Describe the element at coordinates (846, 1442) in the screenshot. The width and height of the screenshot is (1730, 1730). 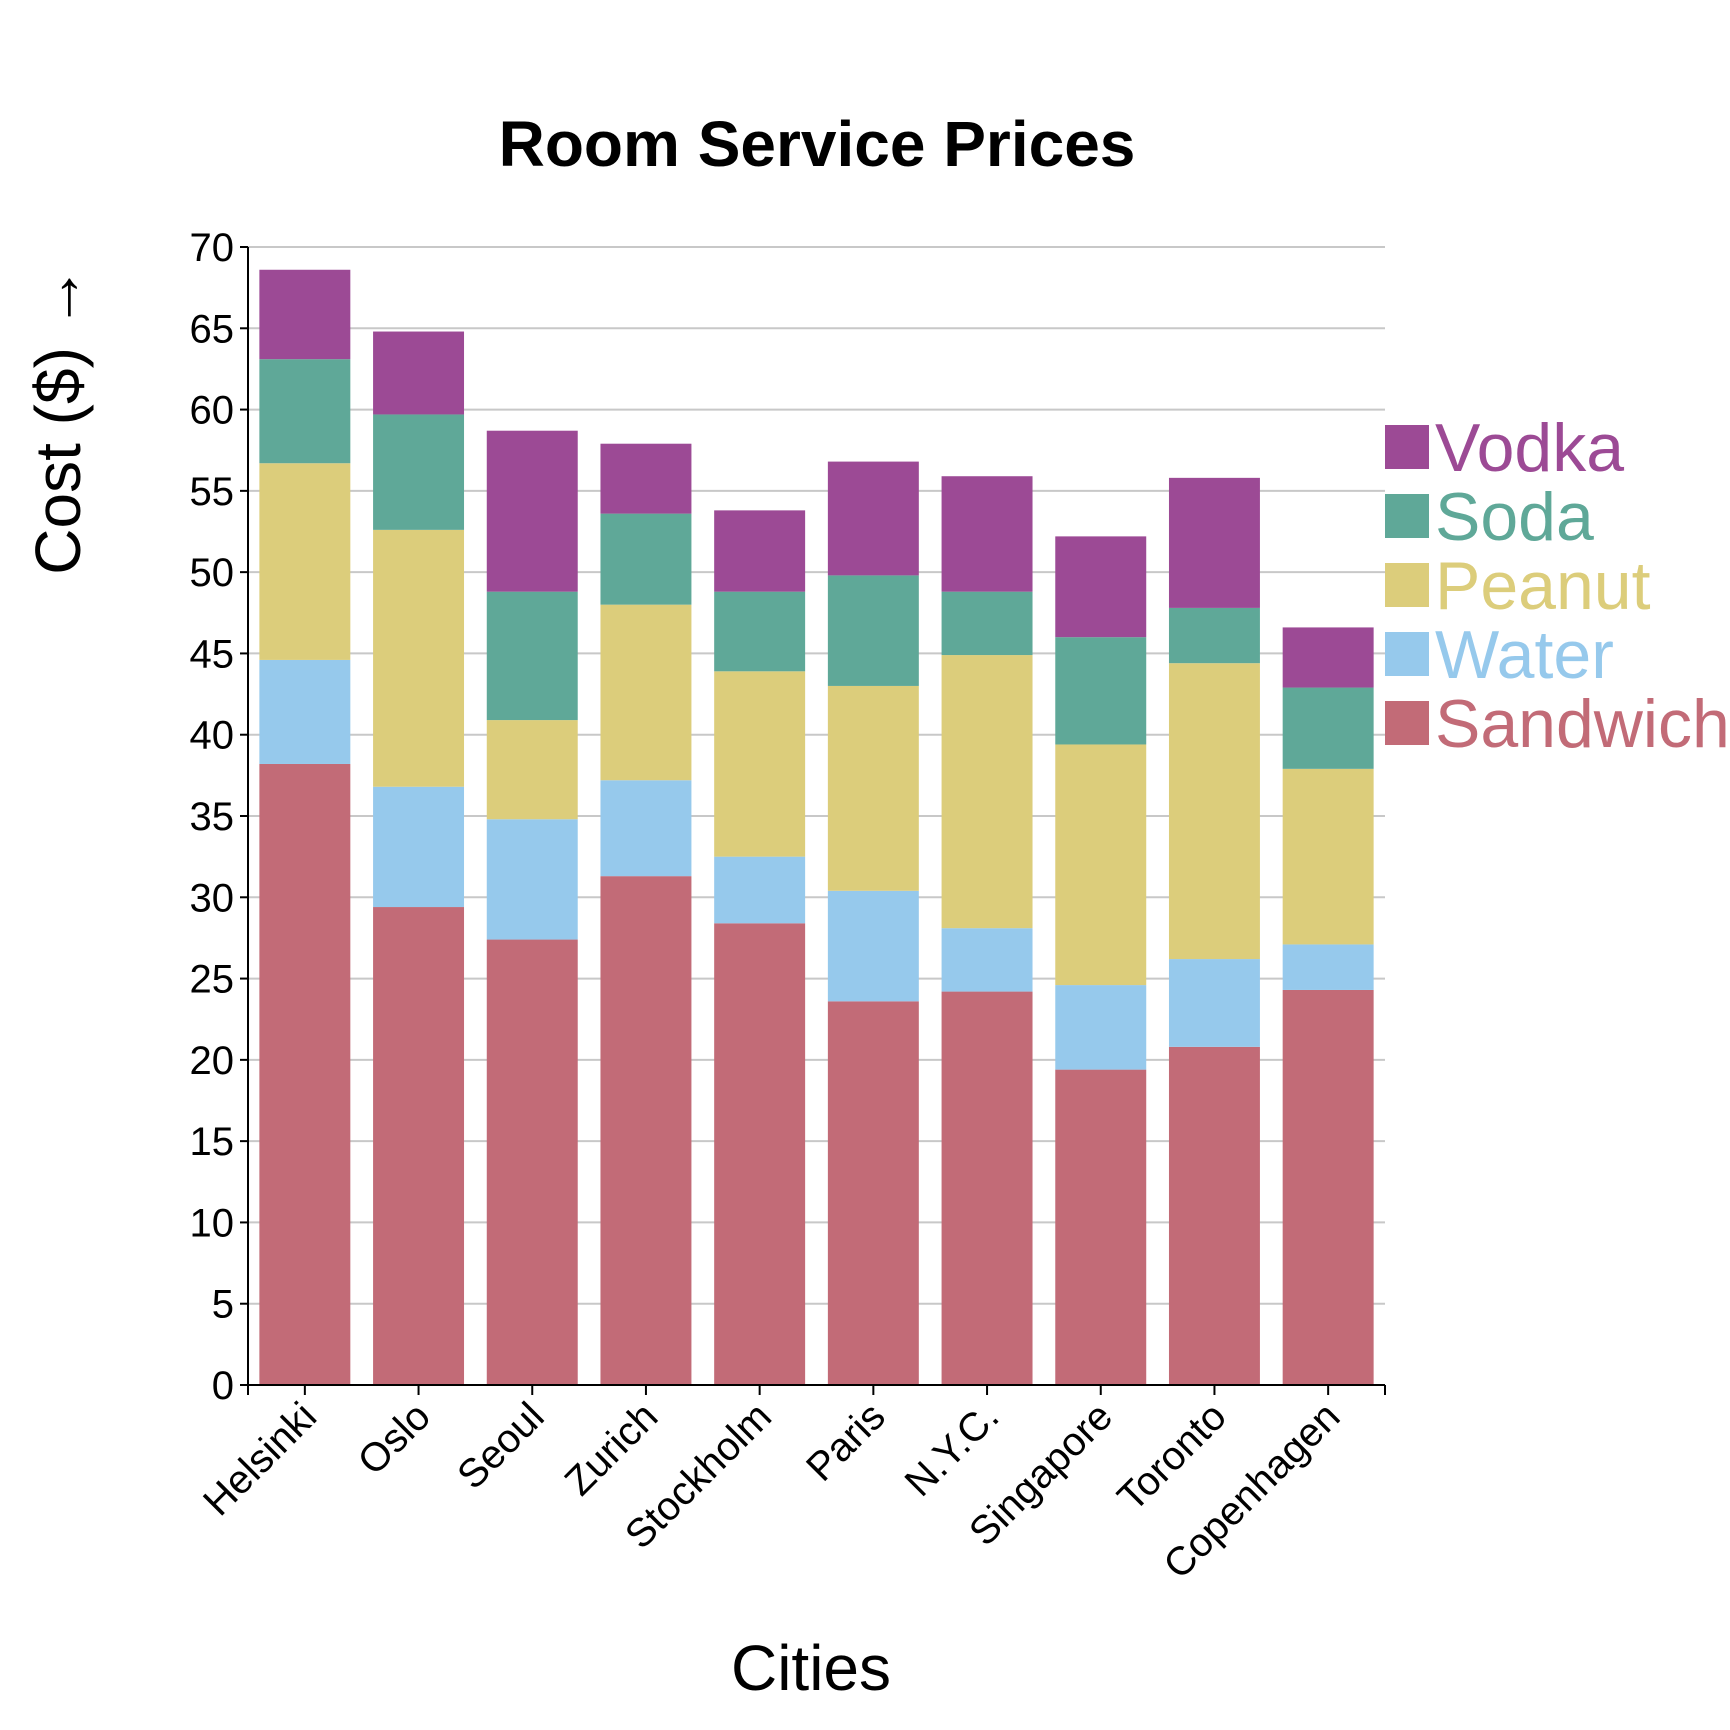
I see `x-tick-label: Paris` at that location.